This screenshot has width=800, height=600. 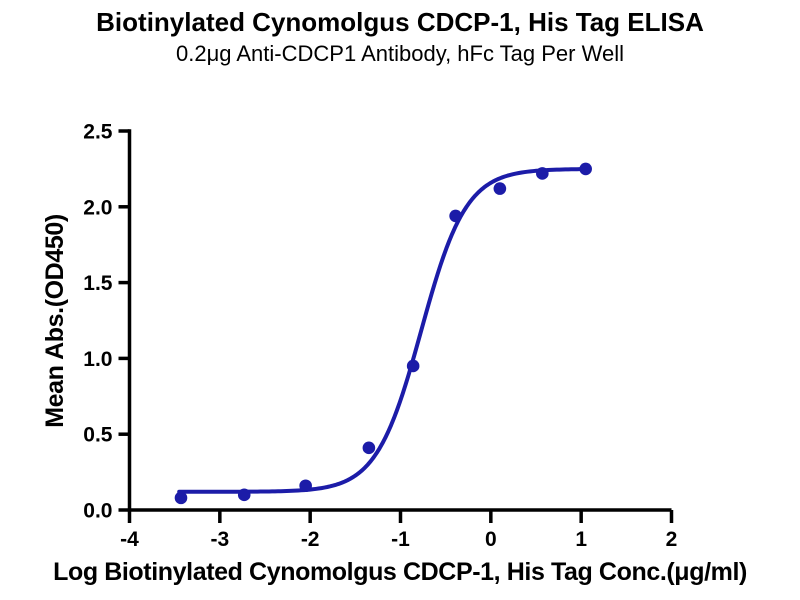 What do you see at coordinates (97, 359) in the screenshot?
I see `y-tick-label: 1.0` at bounding box center [97, 359].